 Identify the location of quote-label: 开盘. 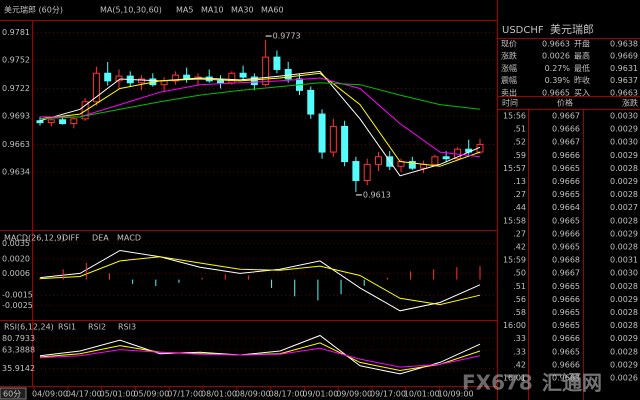
(582, 44).